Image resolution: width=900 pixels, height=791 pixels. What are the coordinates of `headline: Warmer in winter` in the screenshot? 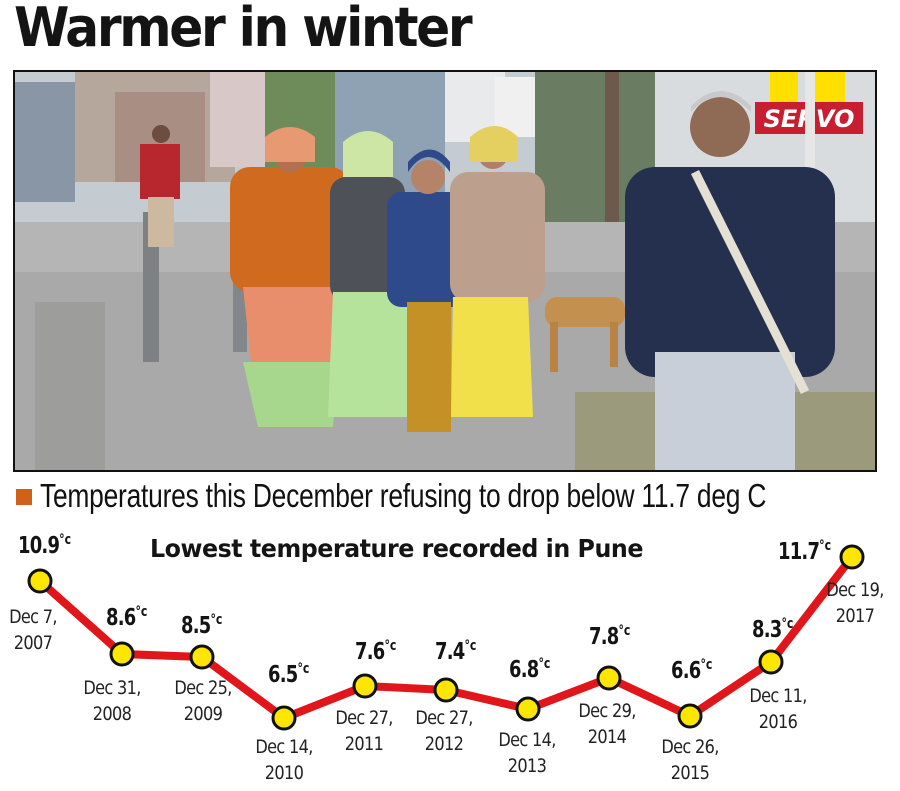 It's located at (243, 29).